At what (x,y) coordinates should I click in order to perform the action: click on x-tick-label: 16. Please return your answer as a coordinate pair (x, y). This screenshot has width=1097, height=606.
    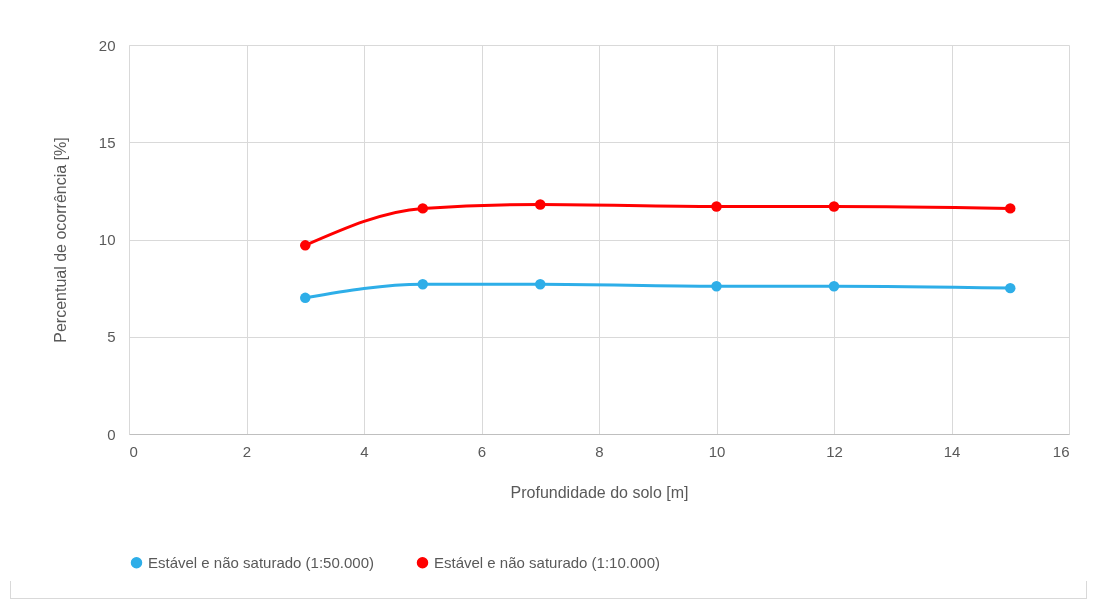
    Looking at the image, I should click on (1061, 451).